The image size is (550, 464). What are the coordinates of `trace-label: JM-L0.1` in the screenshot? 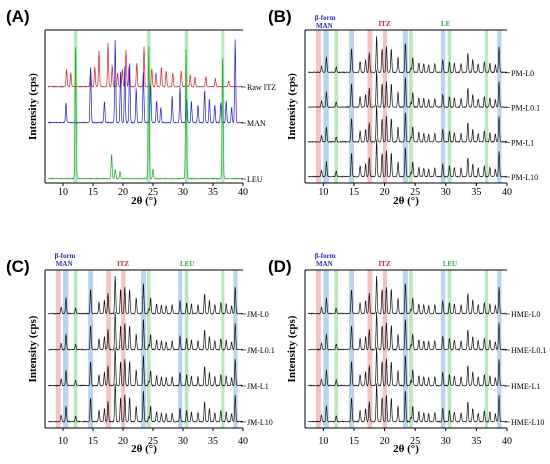 It's located at (261, 350).